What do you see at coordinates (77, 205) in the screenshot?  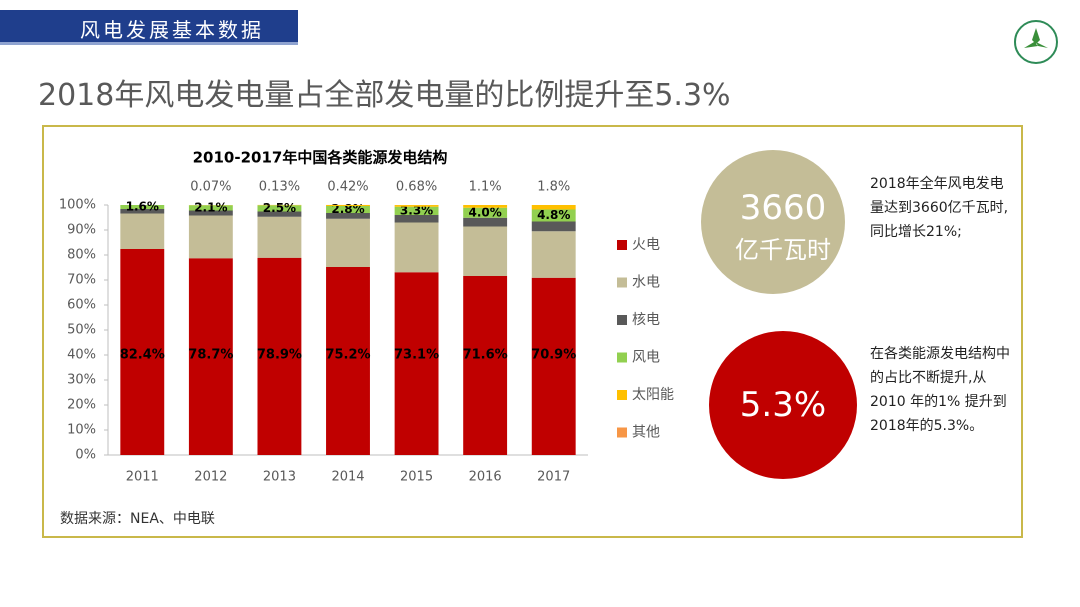 I see `y-tick-label: 100%` at bounding box center [77, 205].